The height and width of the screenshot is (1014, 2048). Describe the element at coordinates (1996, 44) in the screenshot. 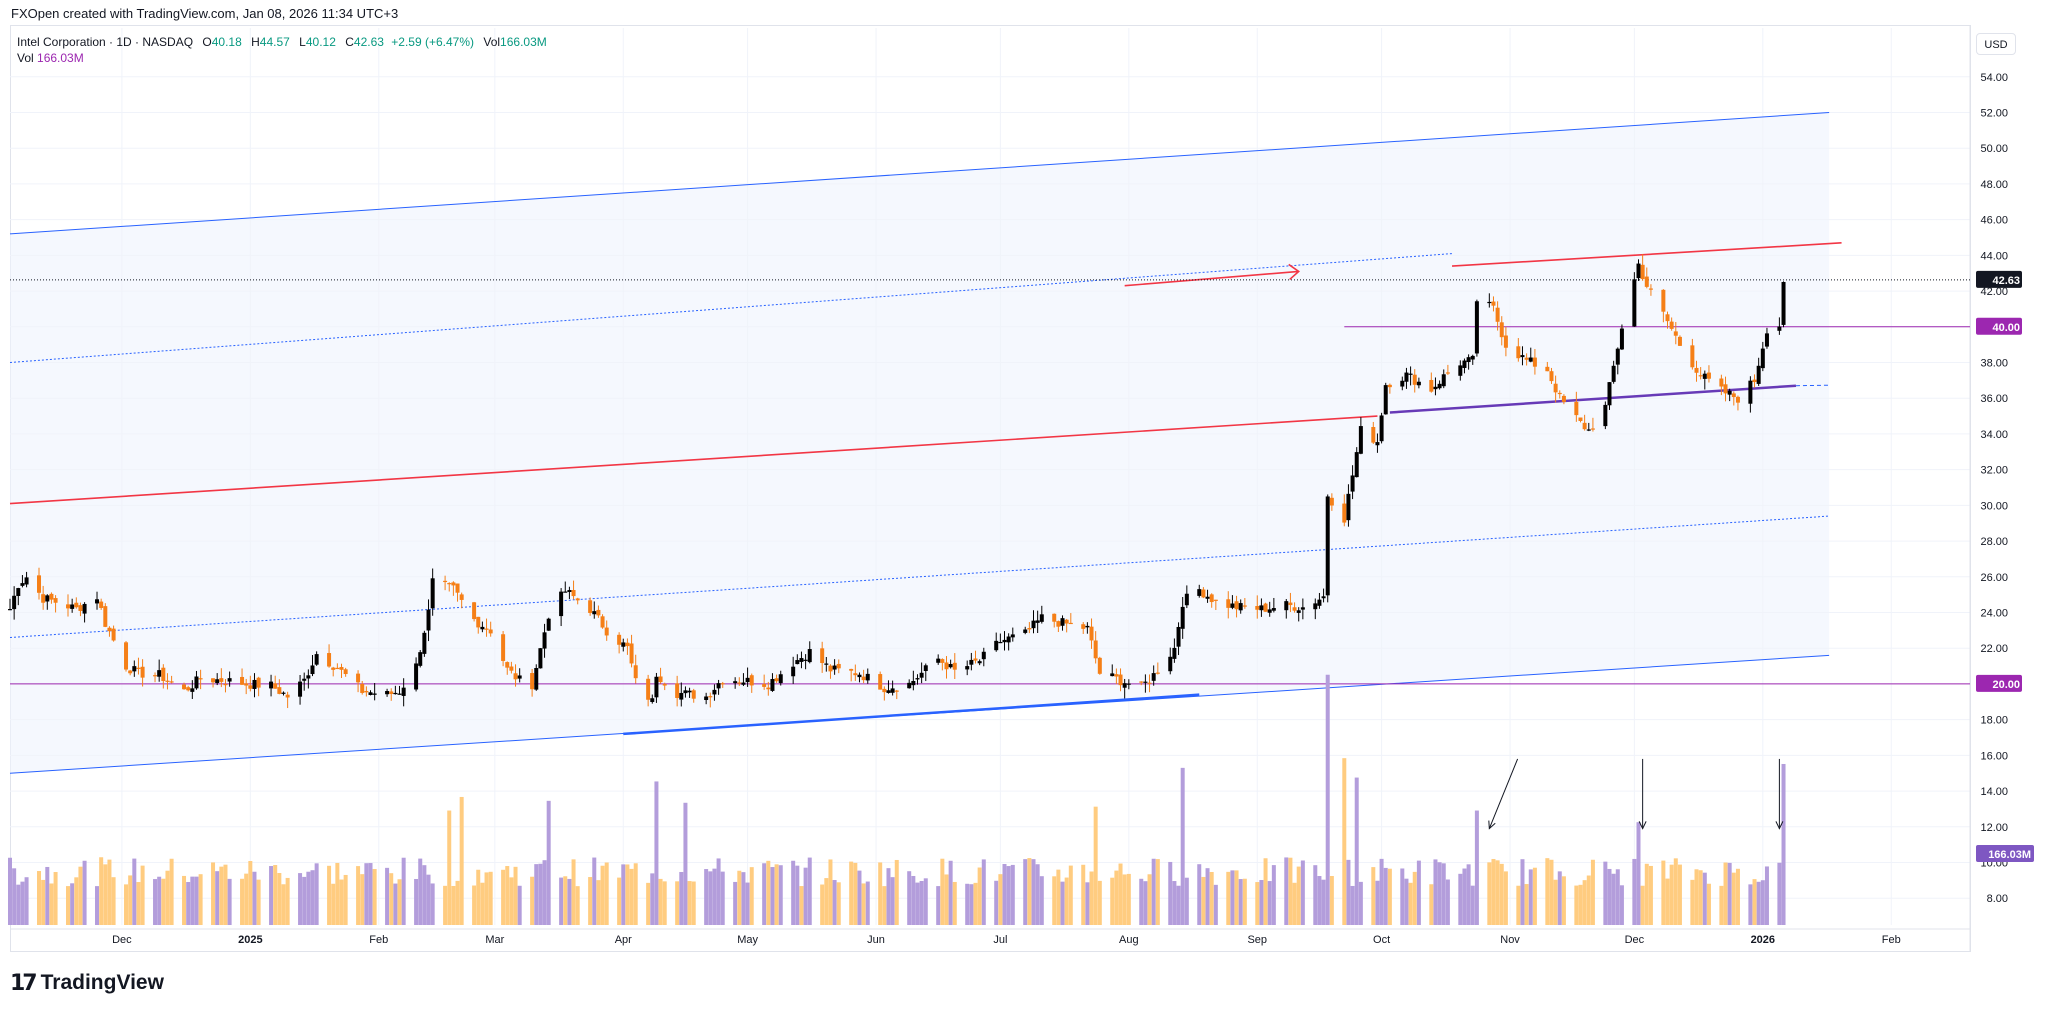

I see `currency-button: USD` at that location.